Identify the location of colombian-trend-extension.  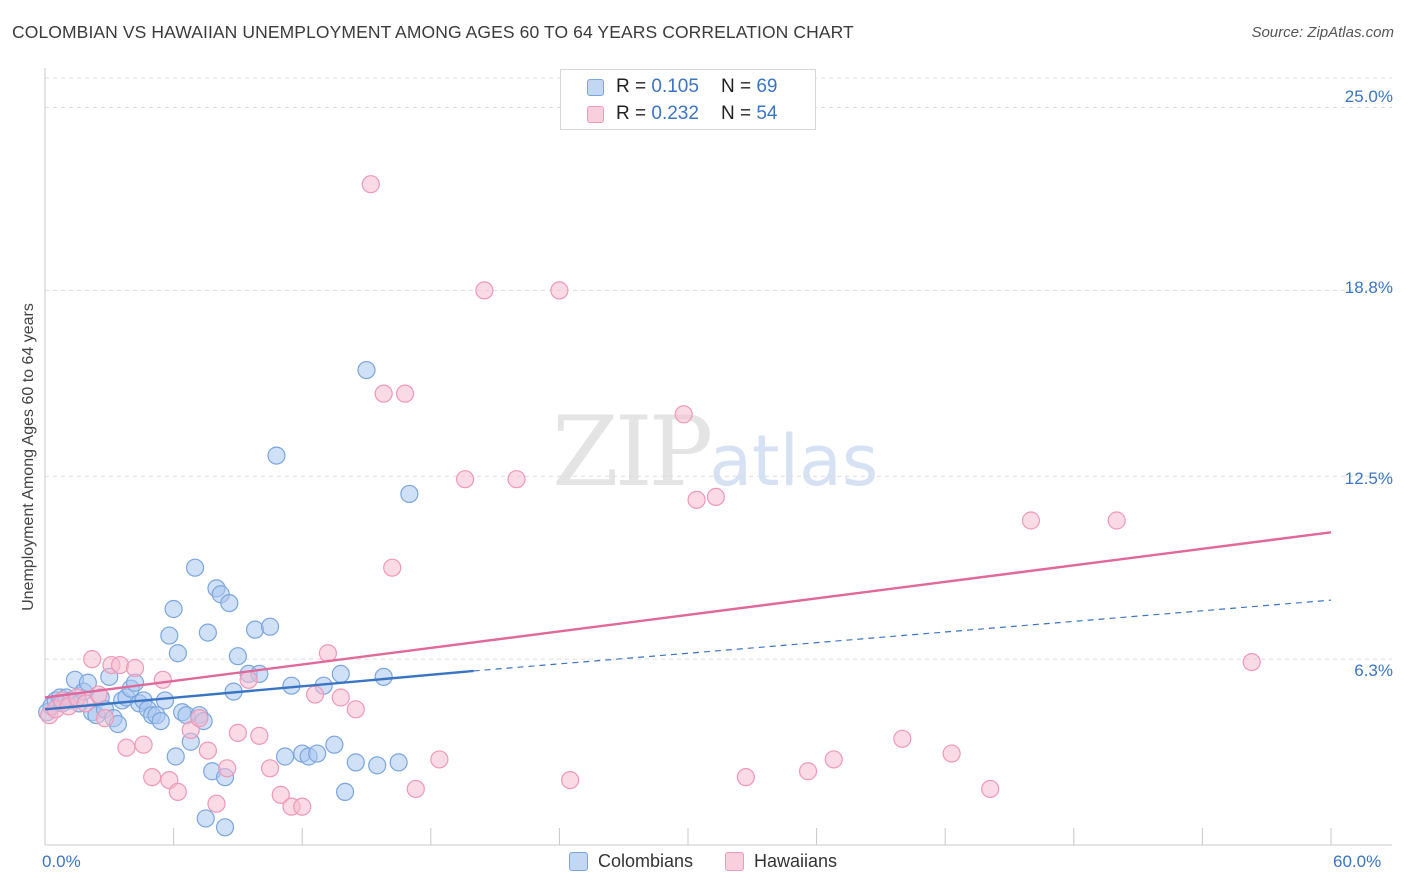
(902, 635).